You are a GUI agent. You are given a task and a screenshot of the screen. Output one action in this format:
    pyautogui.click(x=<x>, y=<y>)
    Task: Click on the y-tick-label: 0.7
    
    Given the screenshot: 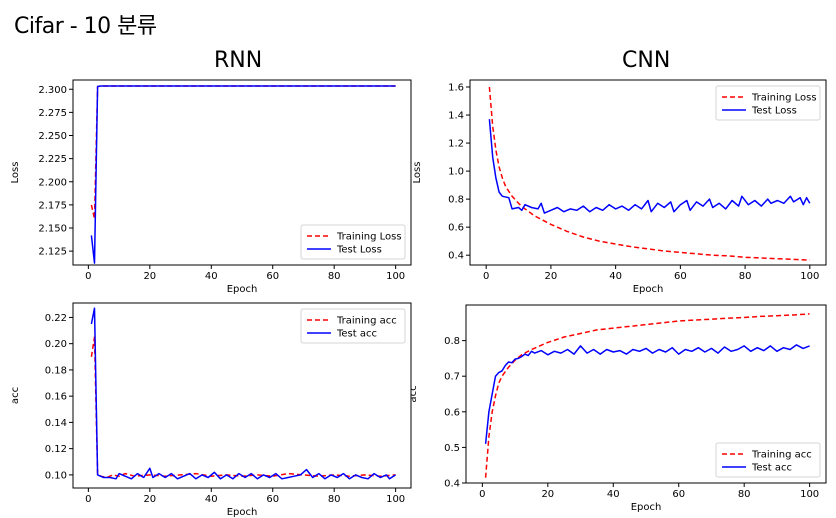 What is the action you would take?
    pyautogui.click(x=452, y=377)
    